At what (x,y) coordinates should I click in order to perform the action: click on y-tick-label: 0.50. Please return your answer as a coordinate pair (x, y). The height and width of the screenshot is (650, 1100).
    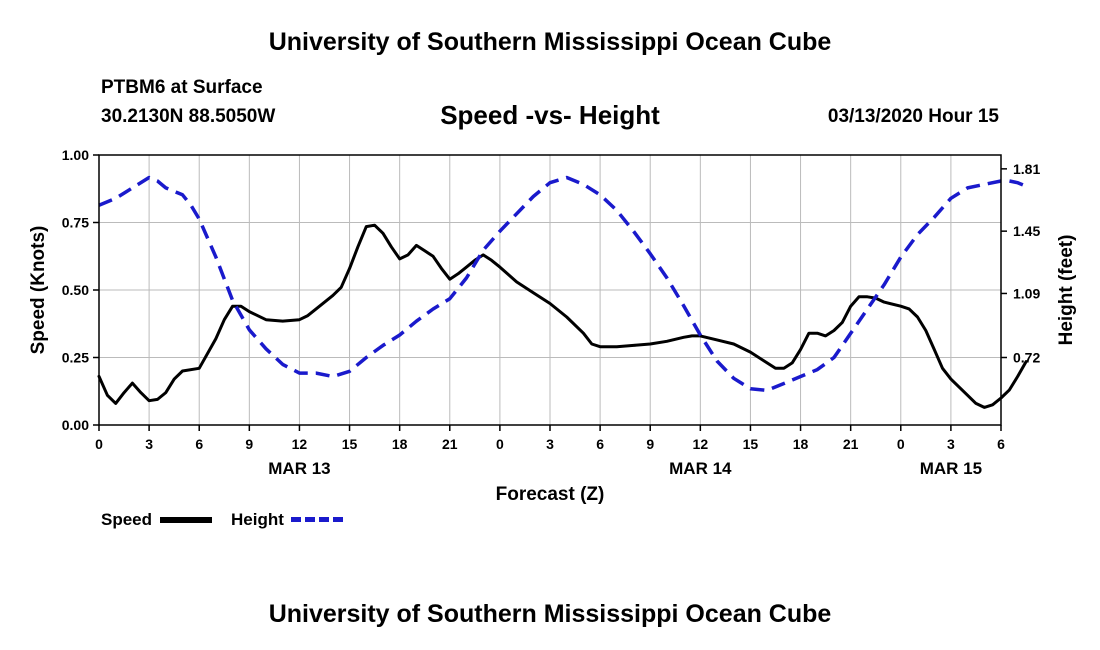
    Looking at the image, I should click on (75, 290).